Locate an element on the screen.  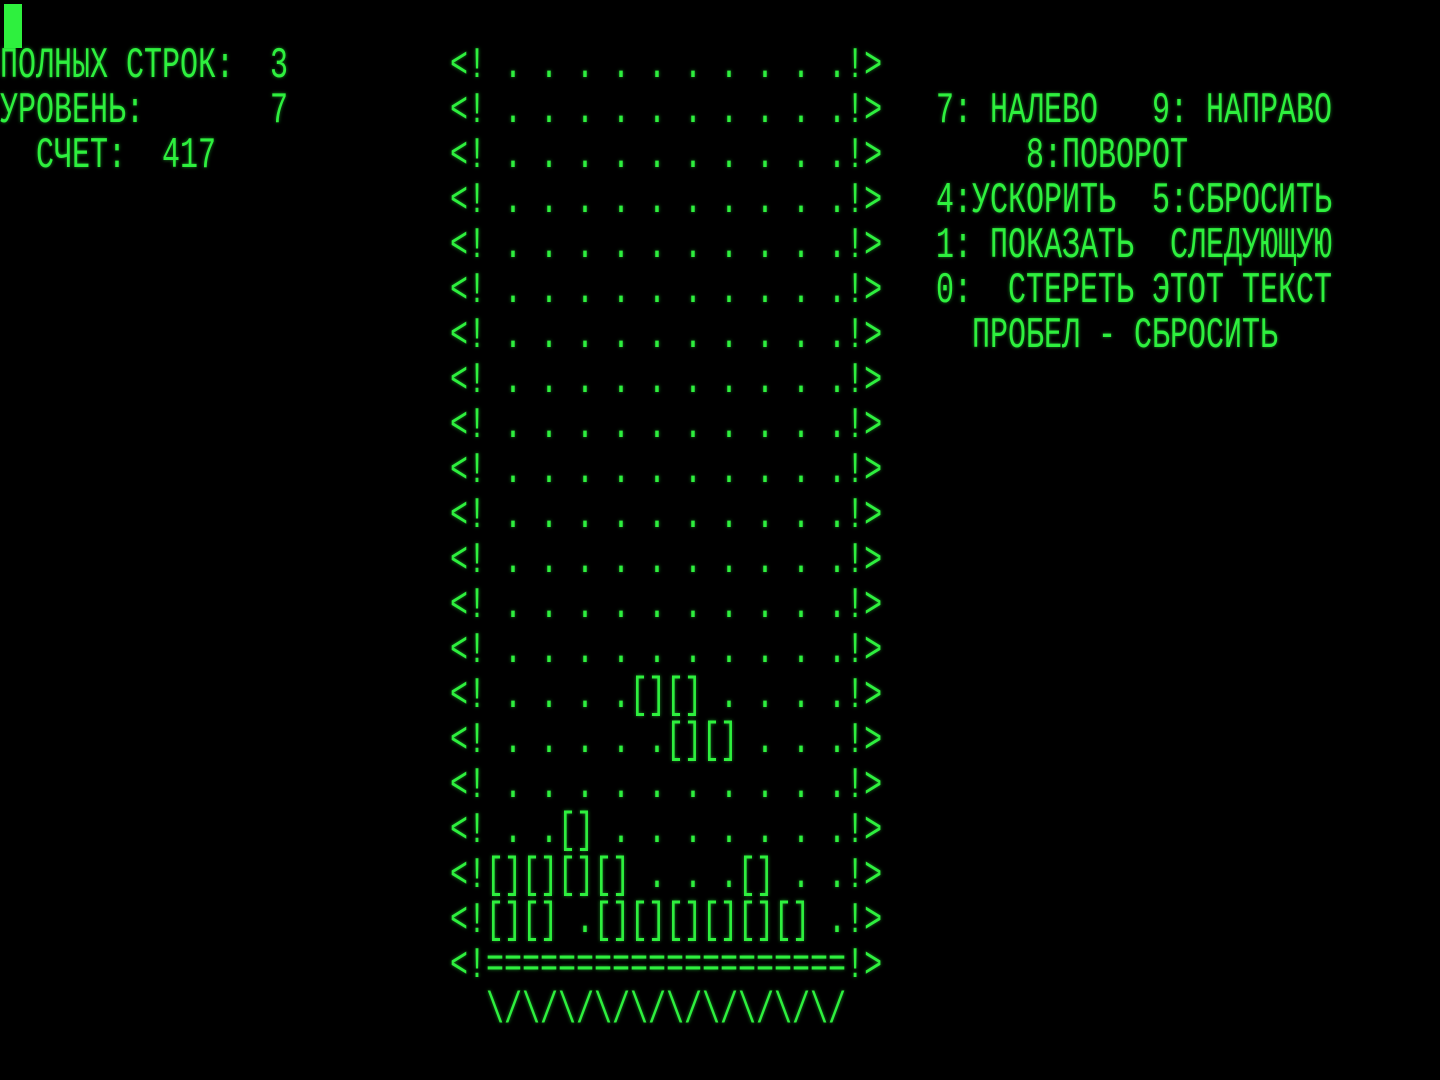
score-label: СЧЕТ: is located at coordinates (81, 157).